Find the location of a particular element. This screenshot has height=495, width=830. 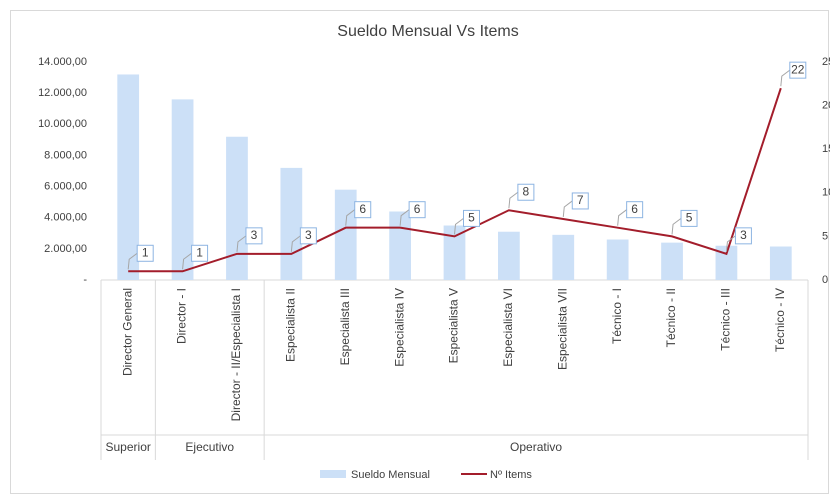

data-label: 7 is located at coordinates (580, 200).